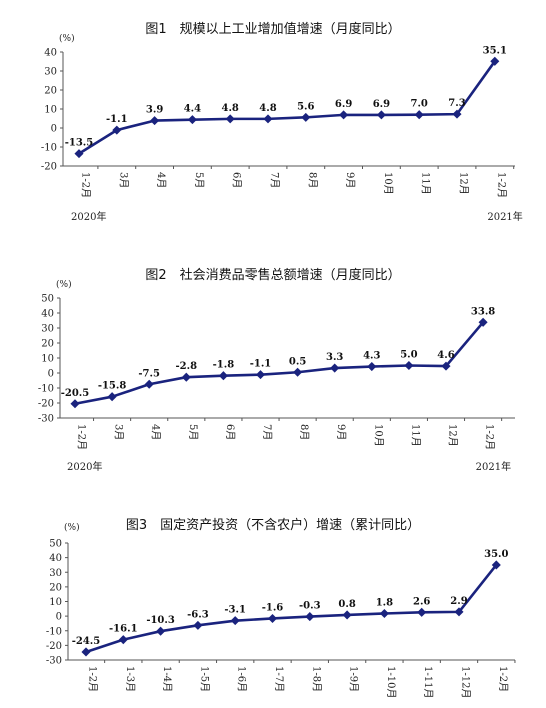 This screenshot has width=546, height=708. I want to click on data-label: 5.6, so click(305, 106).